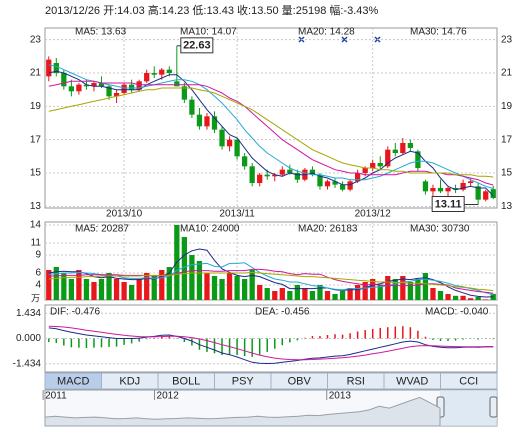  What do you see at coordinates (326, 32) in the screenshot?
I see `legend-label: MA20: 14.28` at bounding box center [326, 32].